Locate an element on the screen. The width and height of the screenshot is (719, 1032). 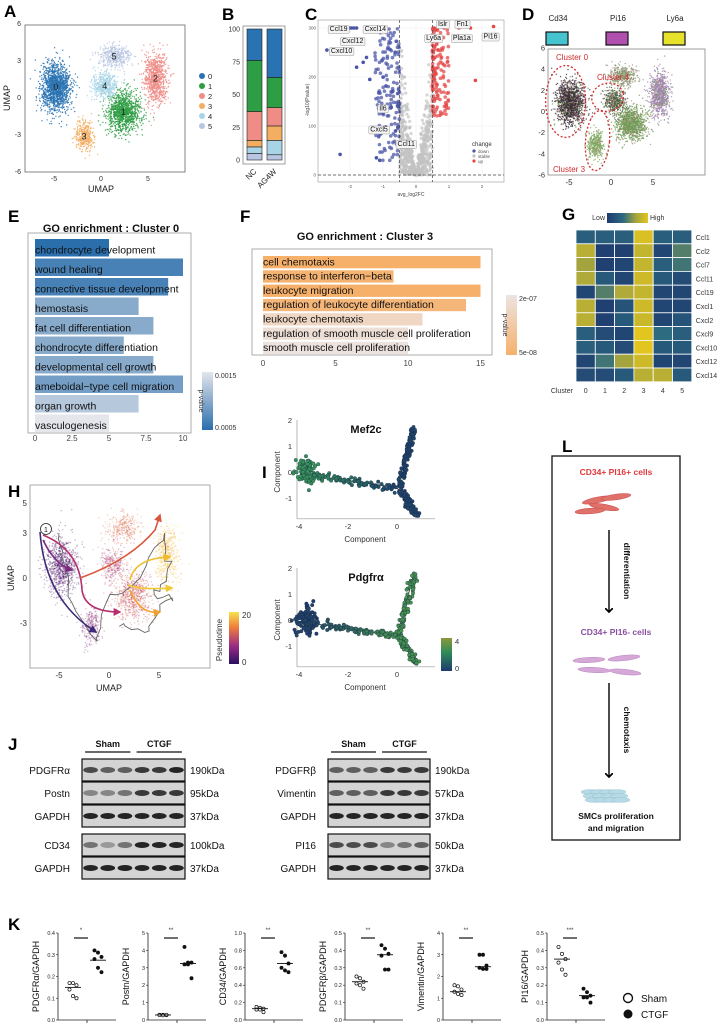
category-label: AG4W is located at coordinates (266, 178).